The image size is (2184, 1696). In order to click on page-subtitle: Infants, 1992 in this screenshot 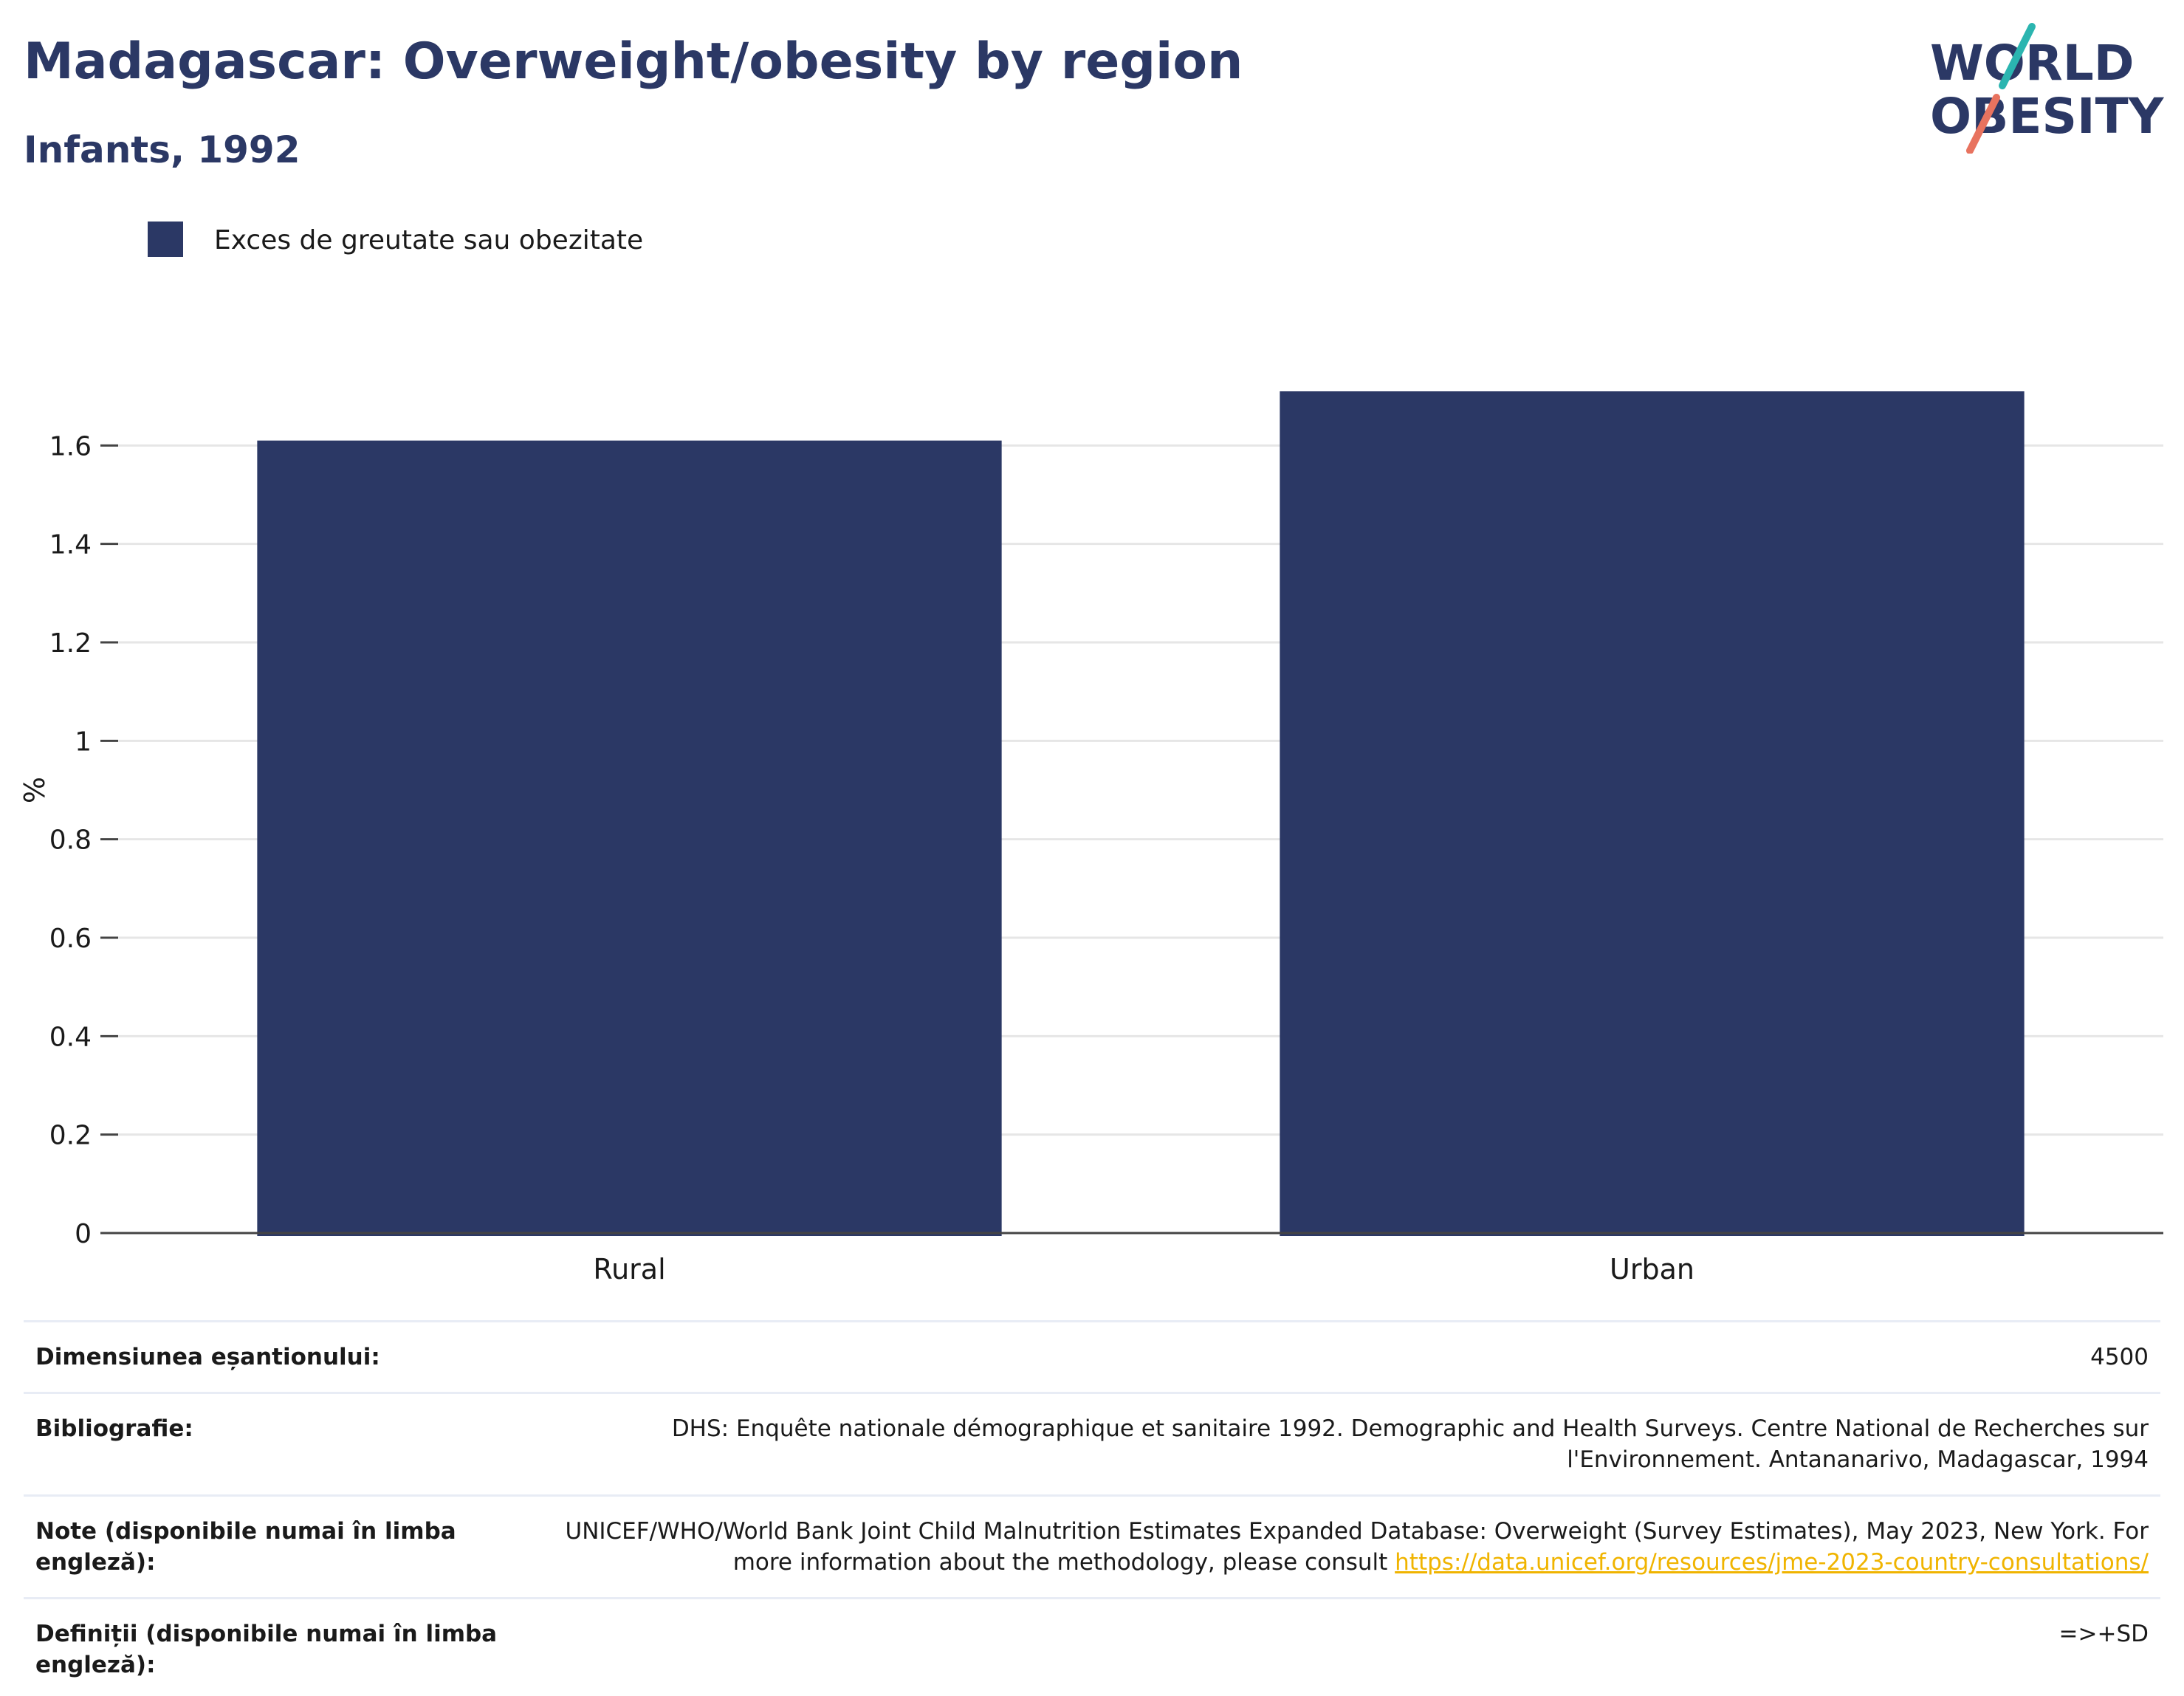, I will do `click(163, 149)`.